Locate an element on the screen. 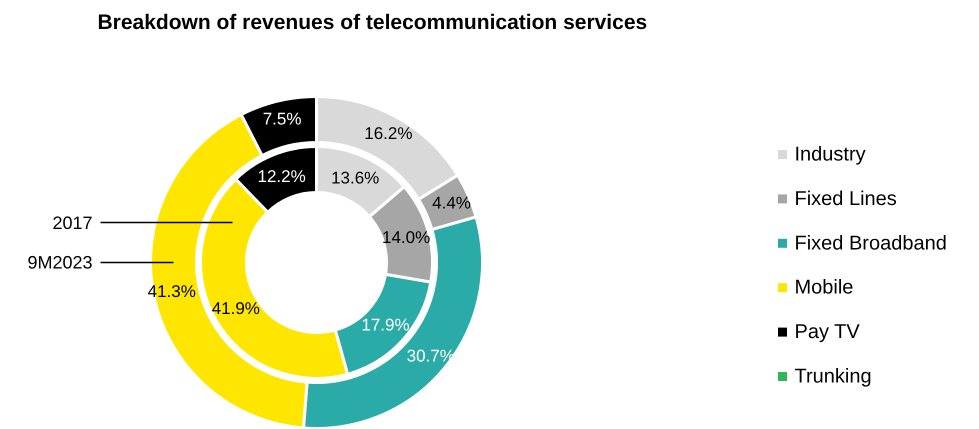  legend-label: Fixed Broadband is located at coordinates (870, 243).